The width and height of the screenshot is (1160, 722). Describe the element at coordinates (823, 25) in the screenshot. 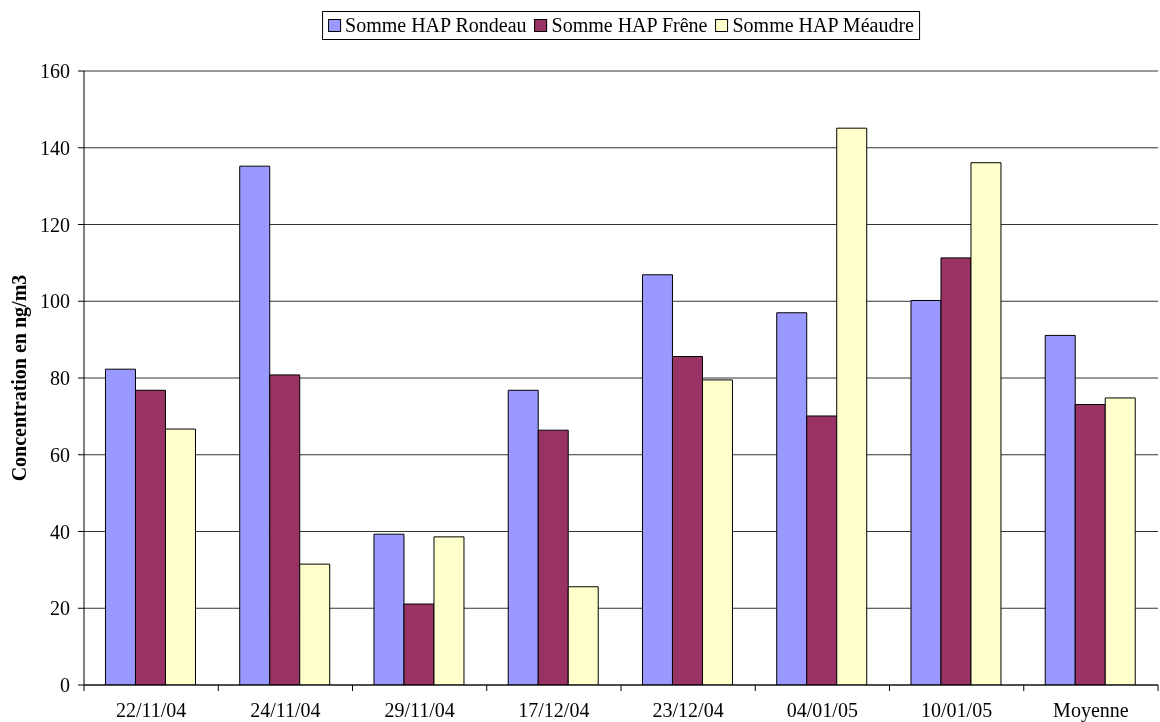

I see `legend-label: Somme HAP Méaudre` at that location.